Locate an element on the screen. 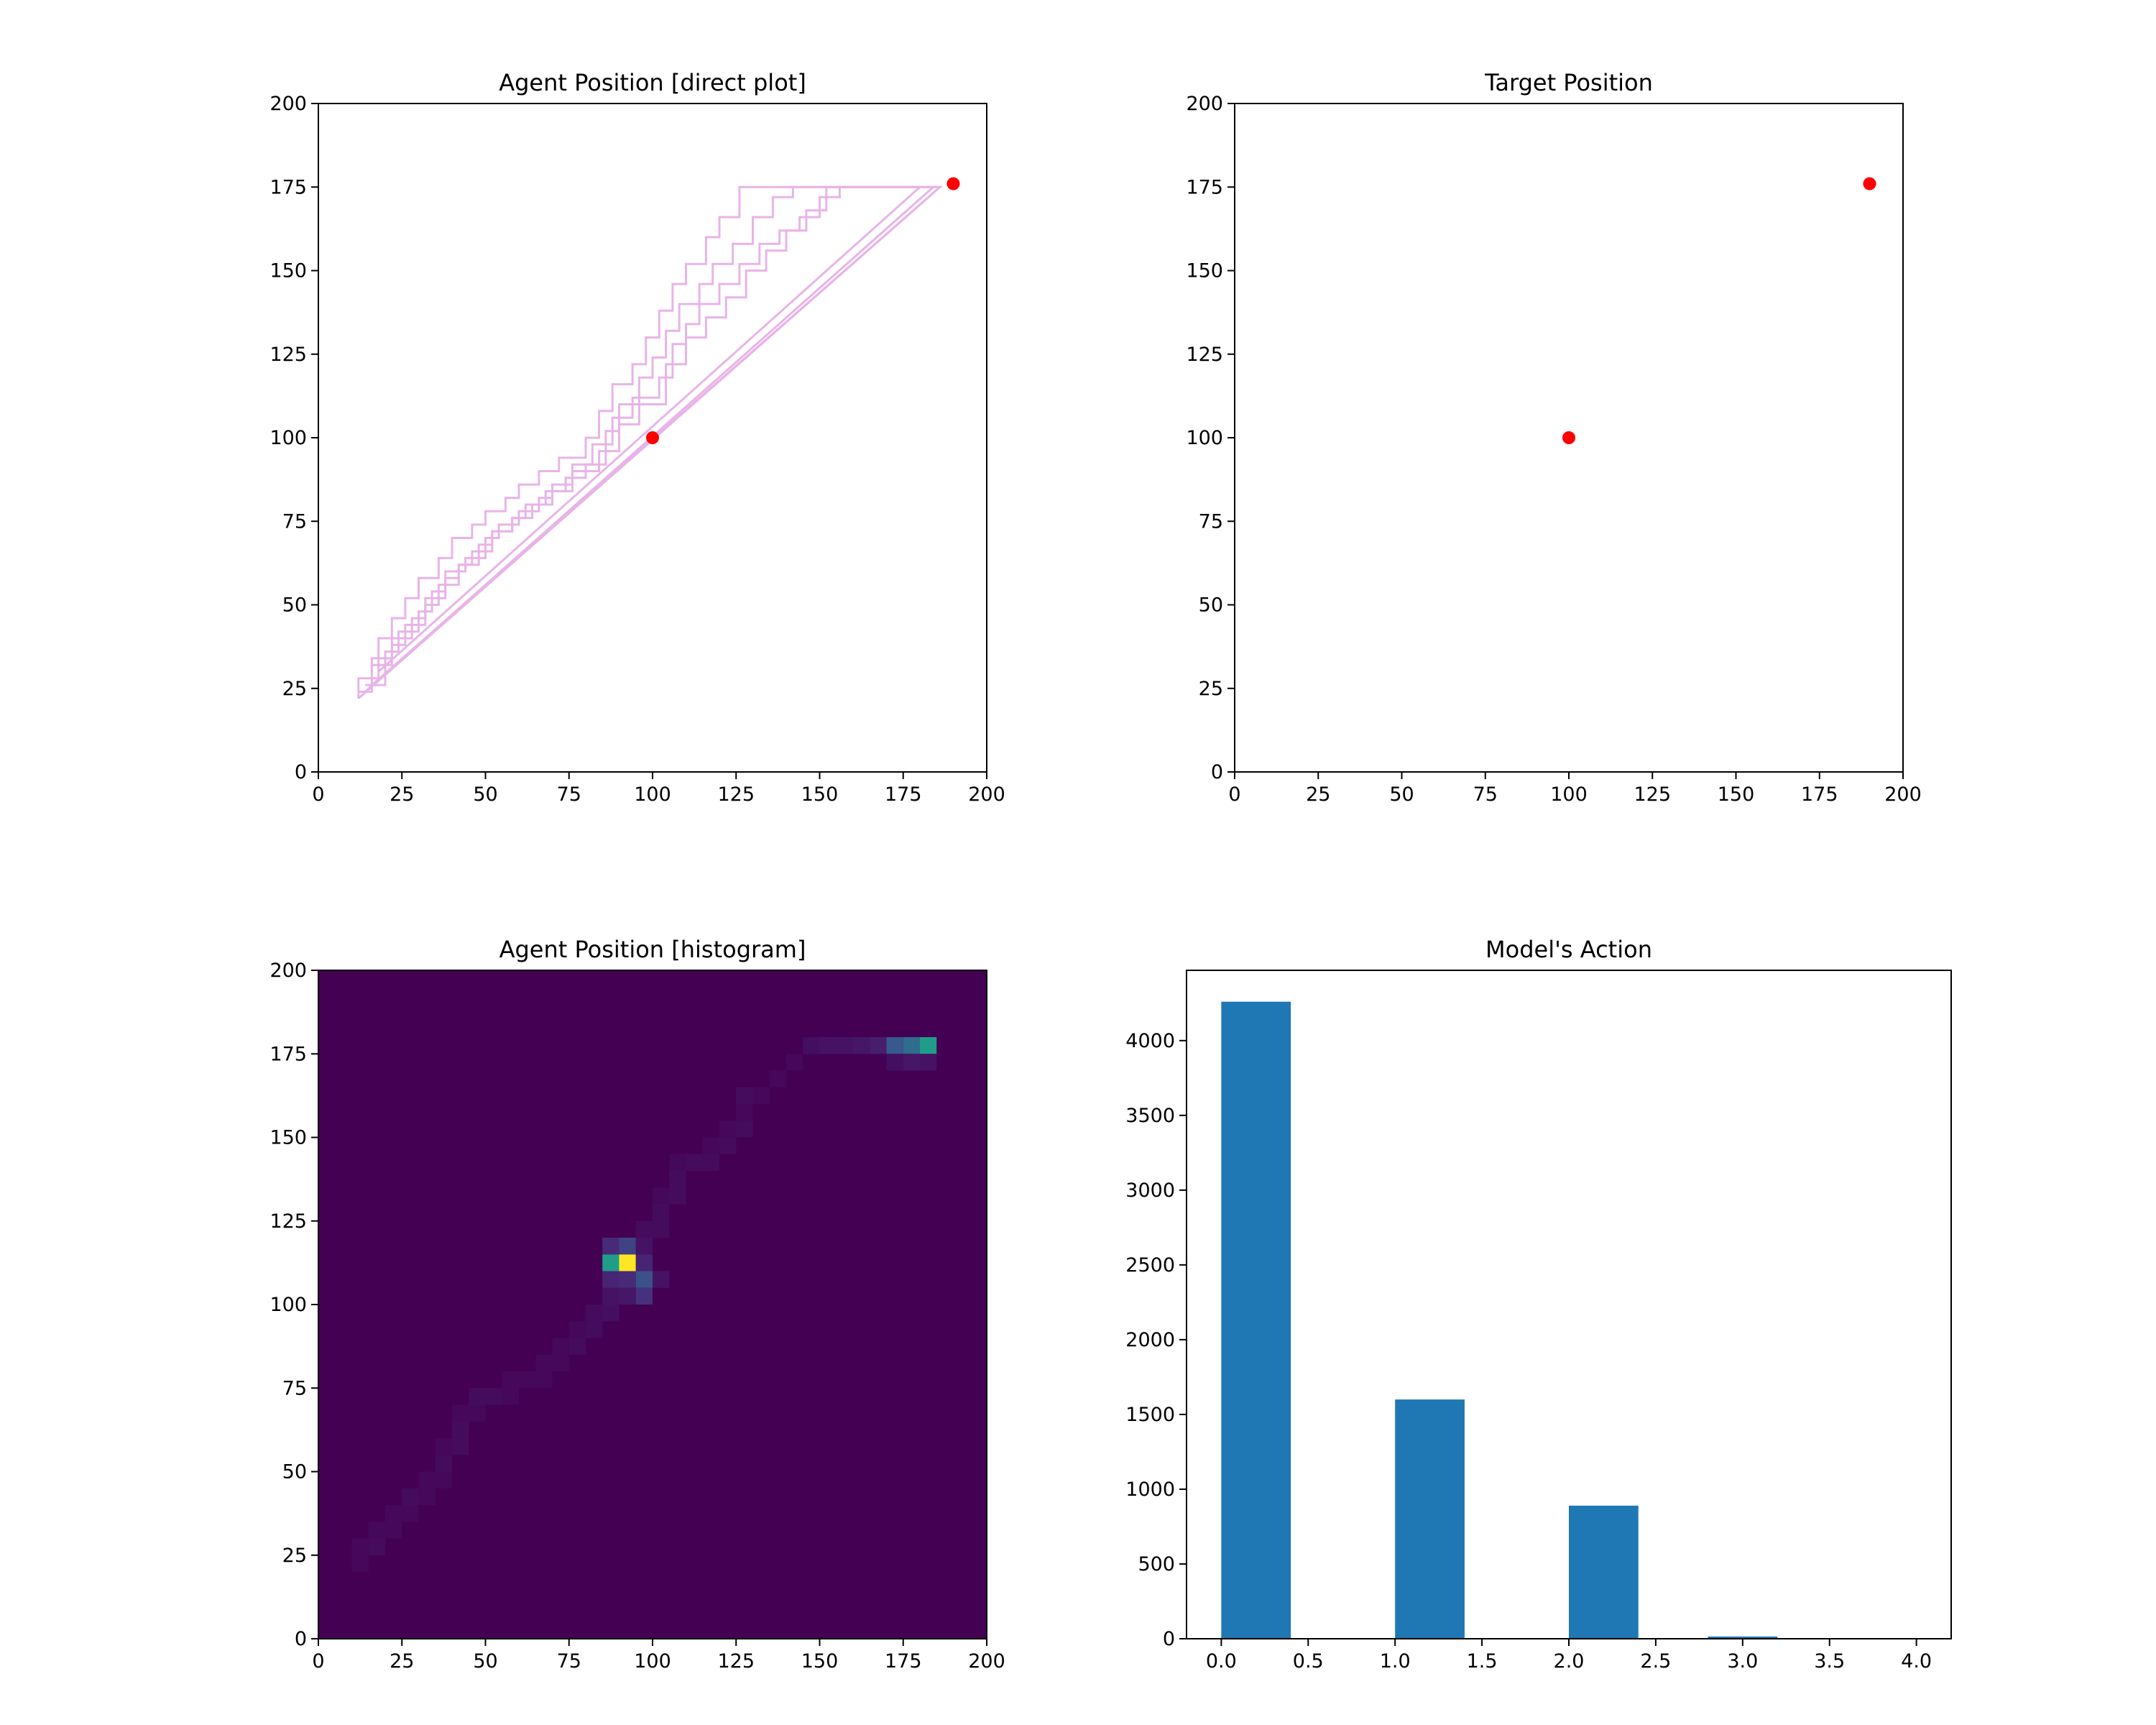  x-tick-label: 125 is located at coordinates (736, 1661).